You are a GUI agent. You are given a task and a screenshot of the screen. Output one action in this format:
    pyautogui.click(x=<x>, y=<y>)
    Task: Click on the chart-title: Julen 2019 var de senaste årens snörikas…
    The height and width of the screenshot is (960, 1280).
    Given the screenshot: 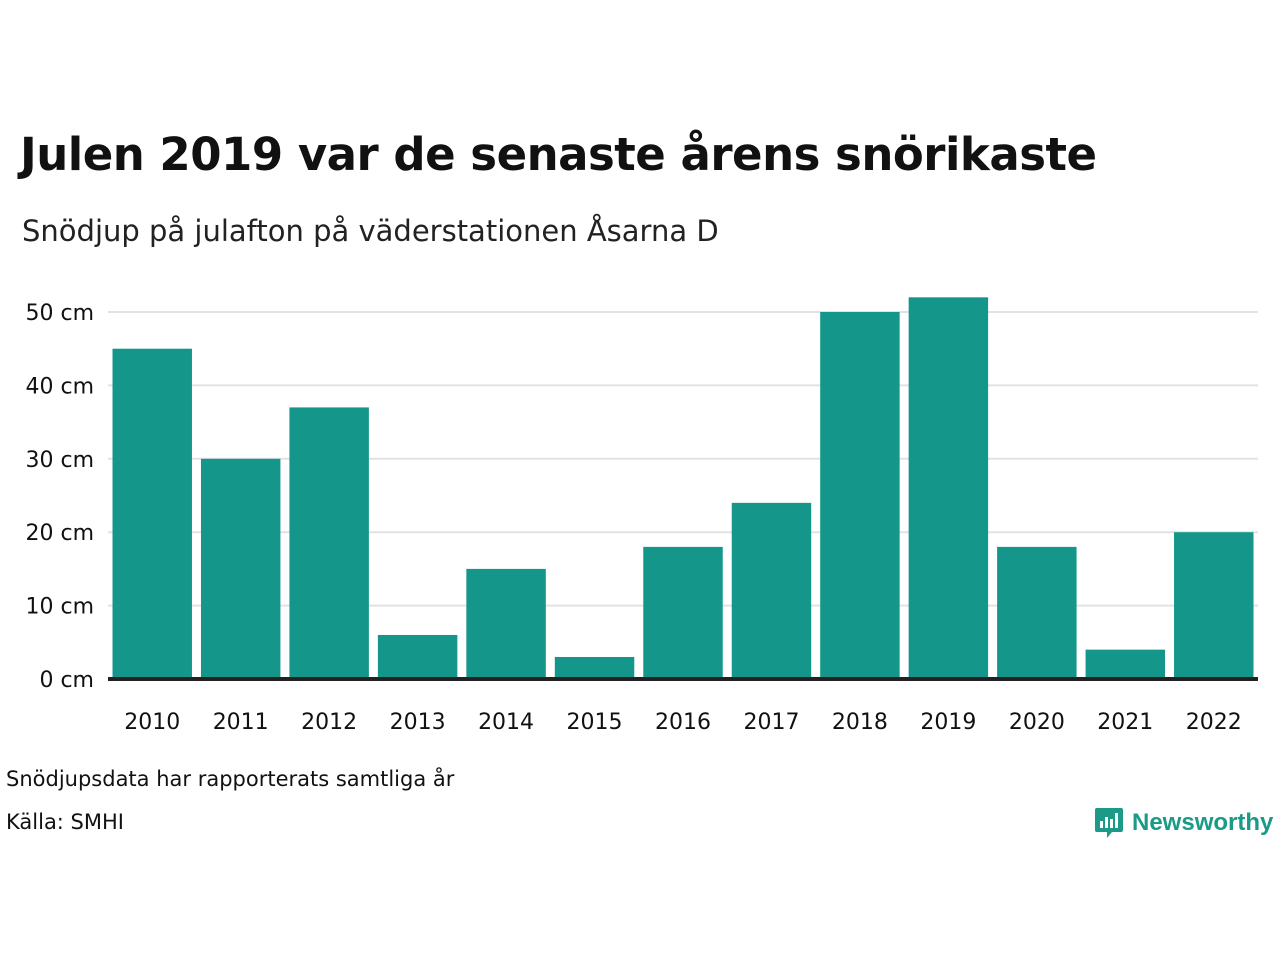 What is the action you would take?
    pyautogui.click(x=558, y=154)
    